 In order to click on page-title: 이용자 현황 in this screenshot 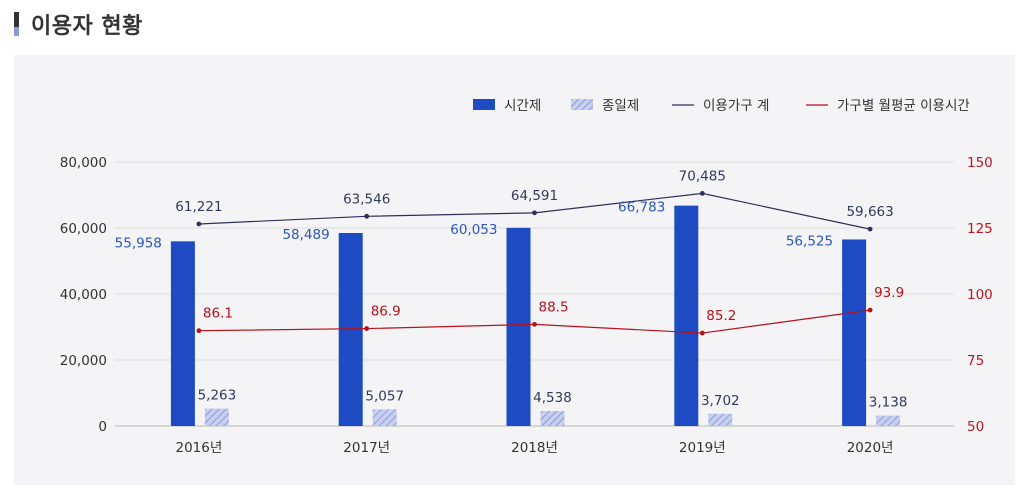, I will do `click(78, 24)`.